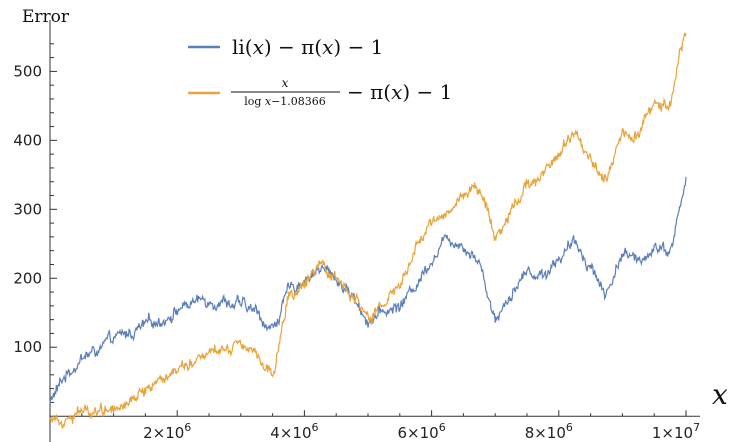  I want to click on svg-text: log x−1.08366, so click(285, 101).